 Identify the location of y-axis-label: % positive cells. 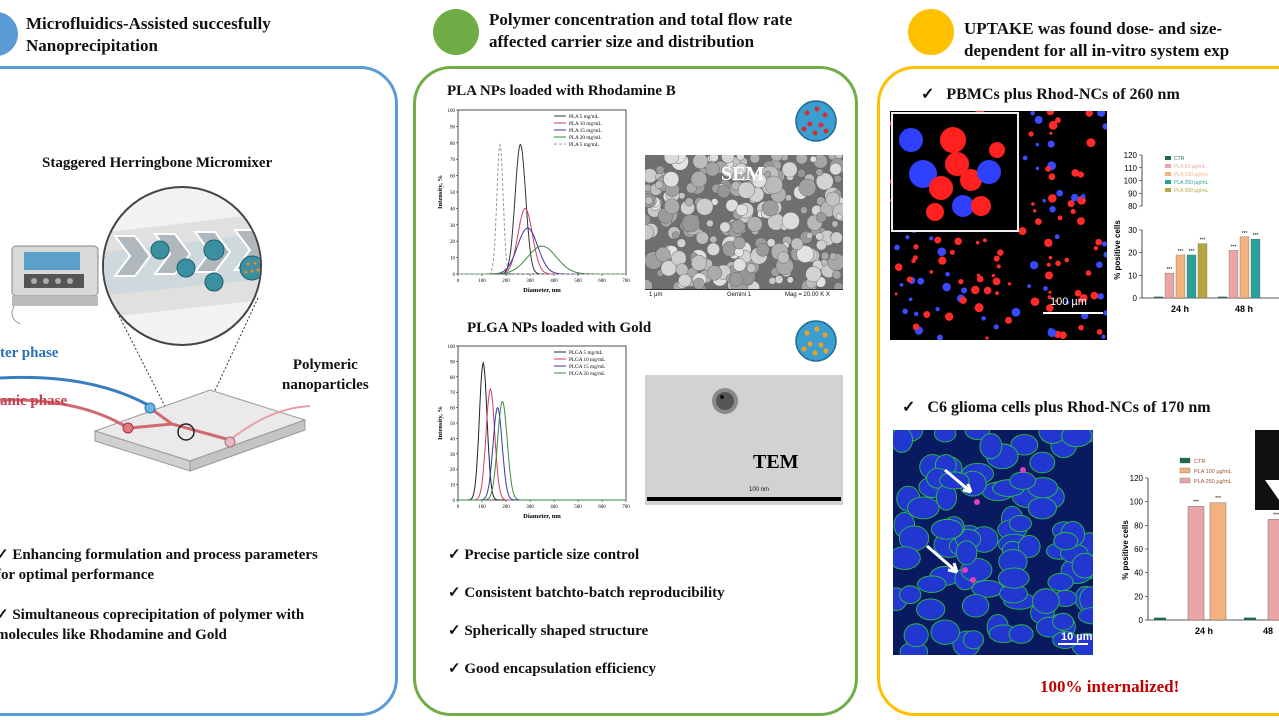
(1117, 250).